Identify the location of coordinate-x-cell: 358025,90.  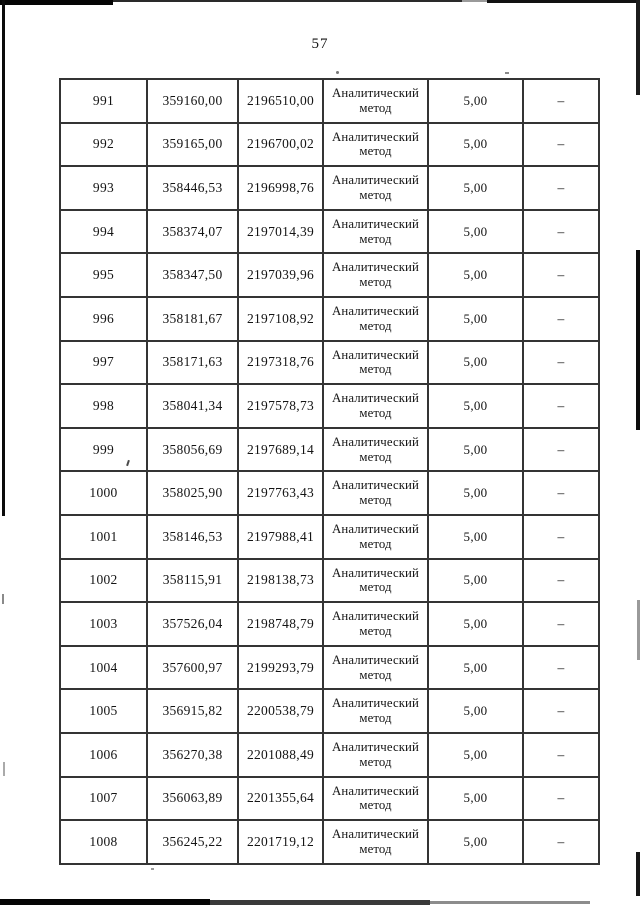
(192, 493).